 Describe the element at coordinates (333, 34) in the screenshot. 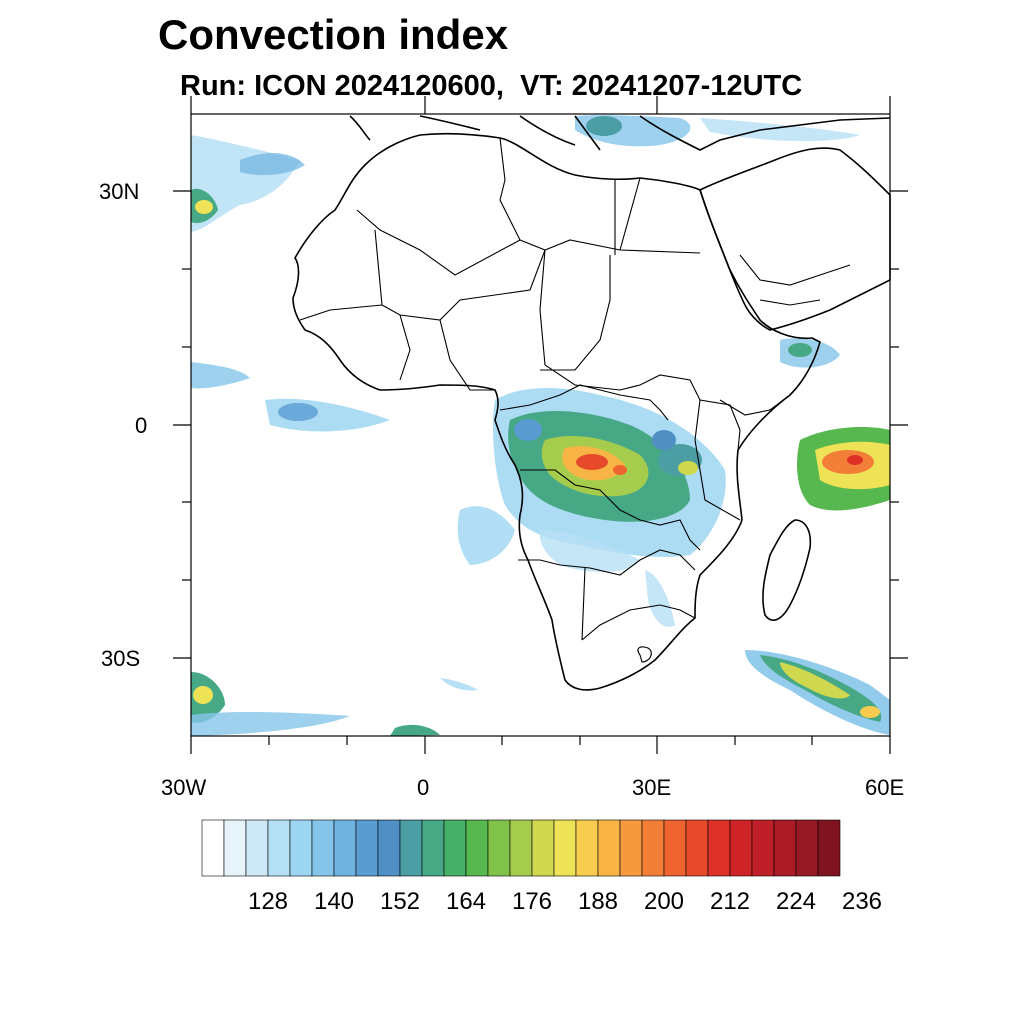

I see `map-title: Convection index` at that location.